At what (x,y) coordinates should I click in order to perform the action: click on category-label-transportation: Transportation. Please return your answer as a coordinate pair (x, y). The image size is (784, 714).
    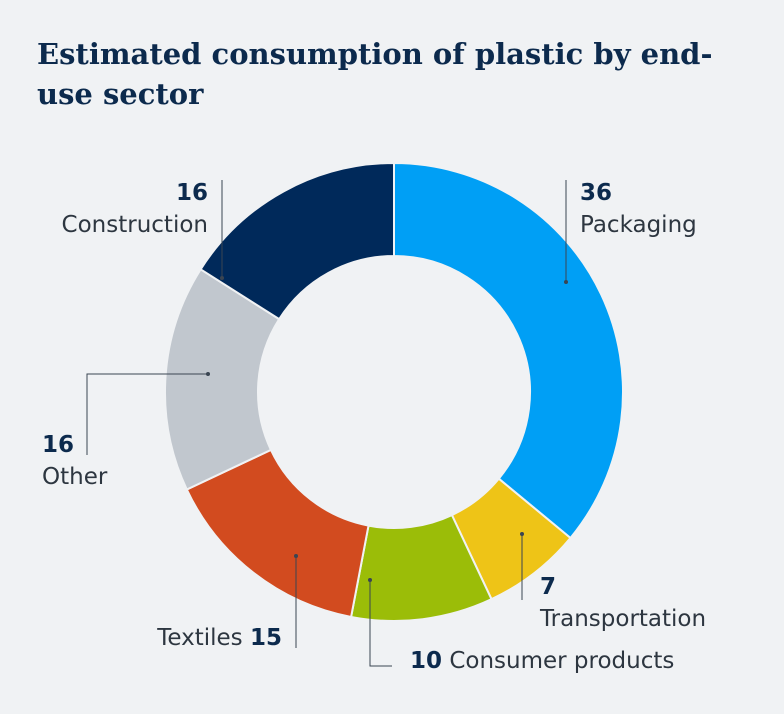
    Looking at the image, I should click on (622, 619).